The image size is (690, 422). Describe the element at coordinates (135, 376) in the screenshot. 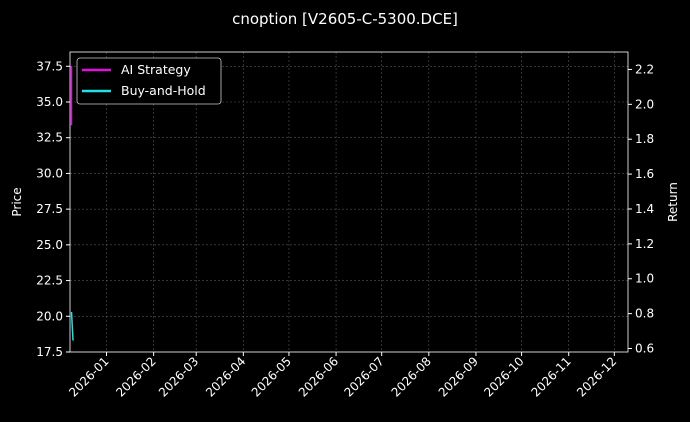

I see `x-tick-label: 2026-02` at that location.